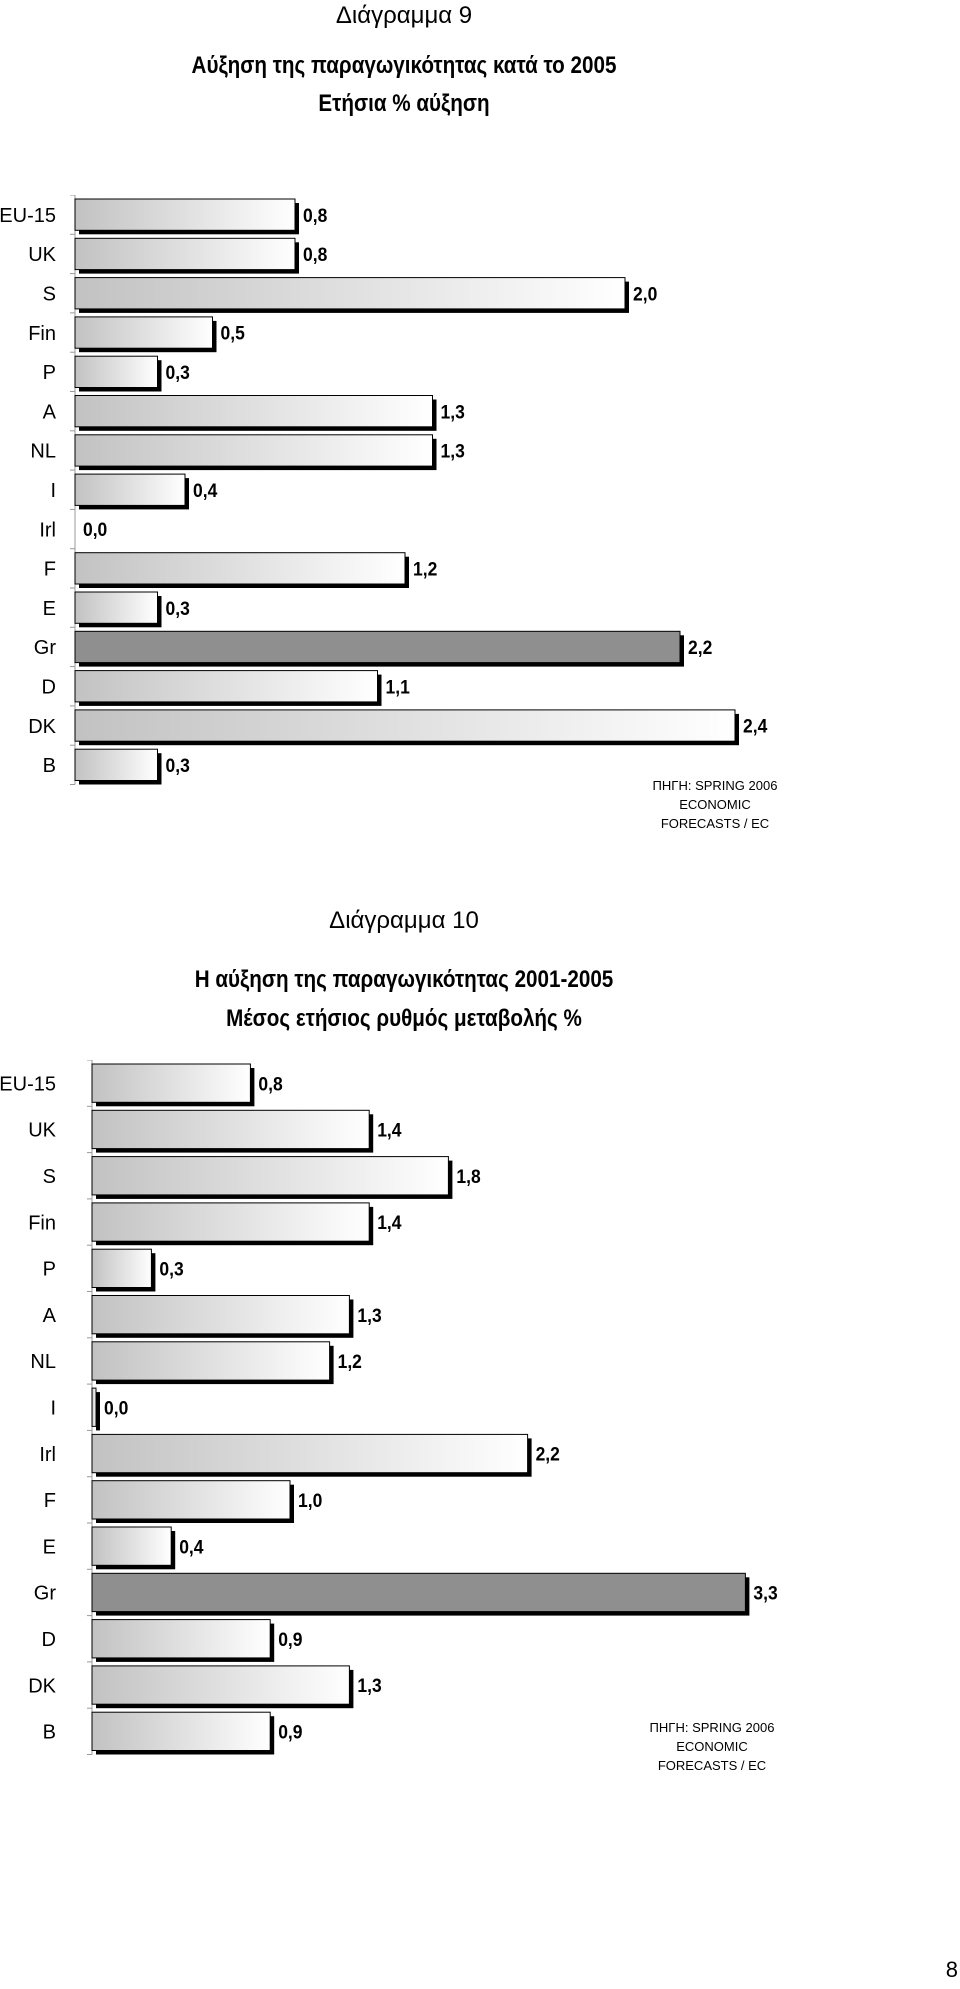  I want to click on chart1-source-line: FORECASTS / EC, so click(715, 823).